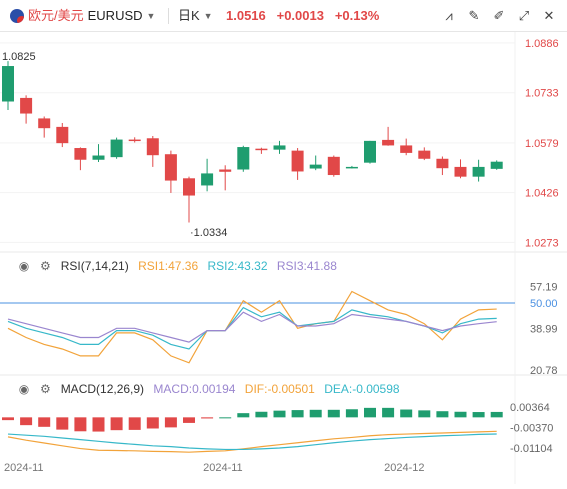  I want to click on low-annotation: ·1.0334, so click(208, 233).